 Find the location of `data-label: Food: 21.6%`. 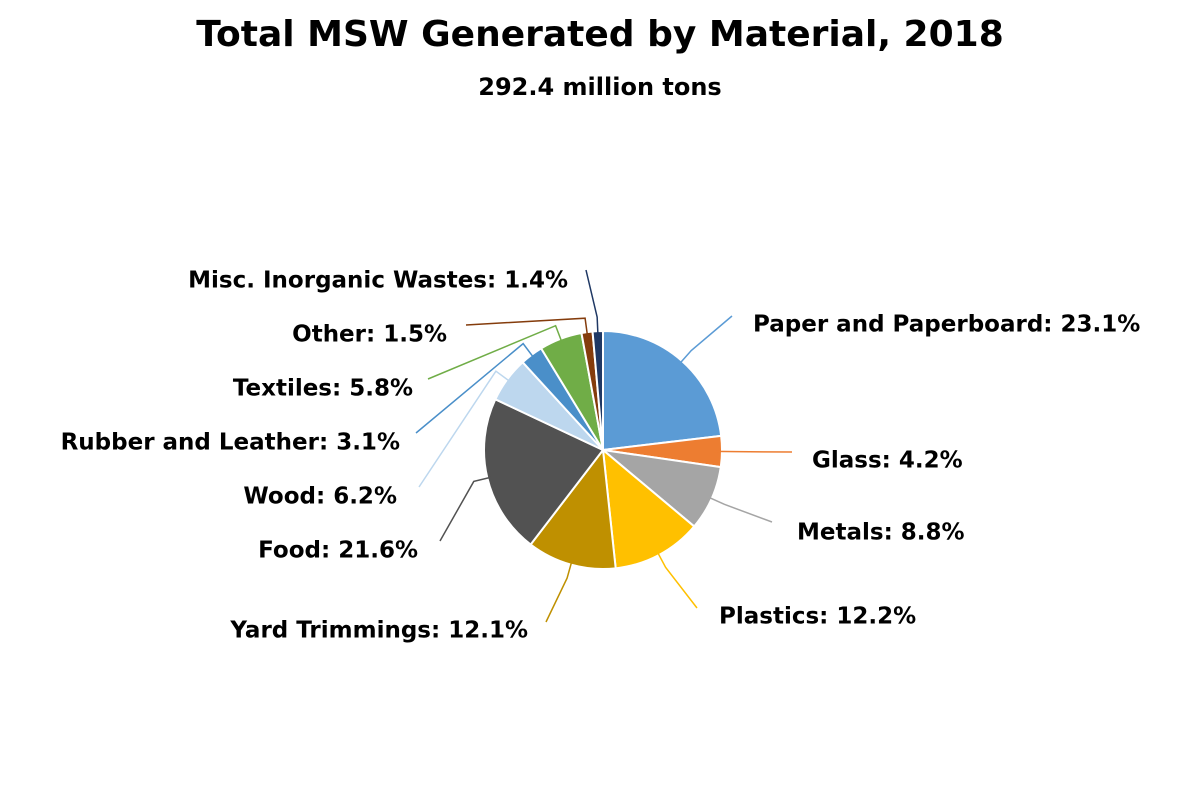

data-label: Food: 21.6% is located at coordinates (338, 551).